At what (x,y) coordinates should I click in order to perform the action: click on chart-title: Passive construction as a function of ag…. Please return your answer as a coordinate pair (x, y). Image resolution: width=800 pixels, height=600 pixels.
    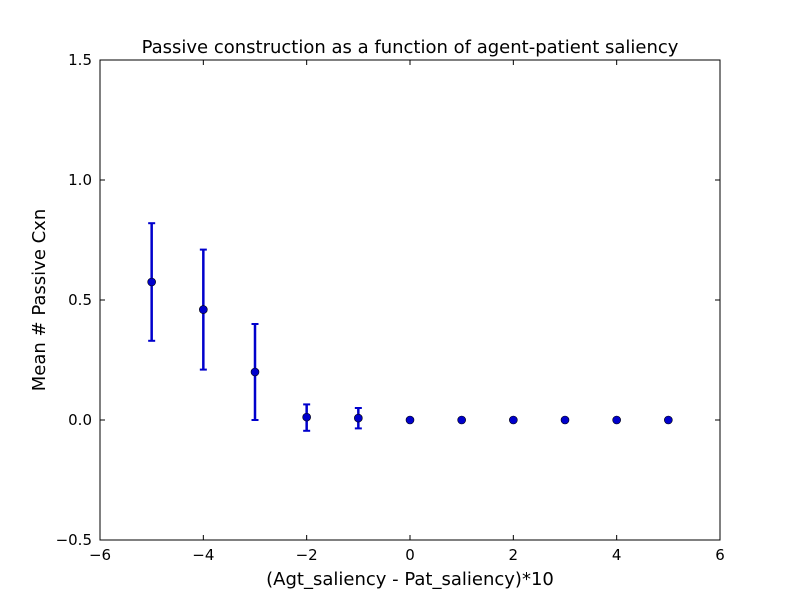
    Looking at the image, I should click on (410, 47).